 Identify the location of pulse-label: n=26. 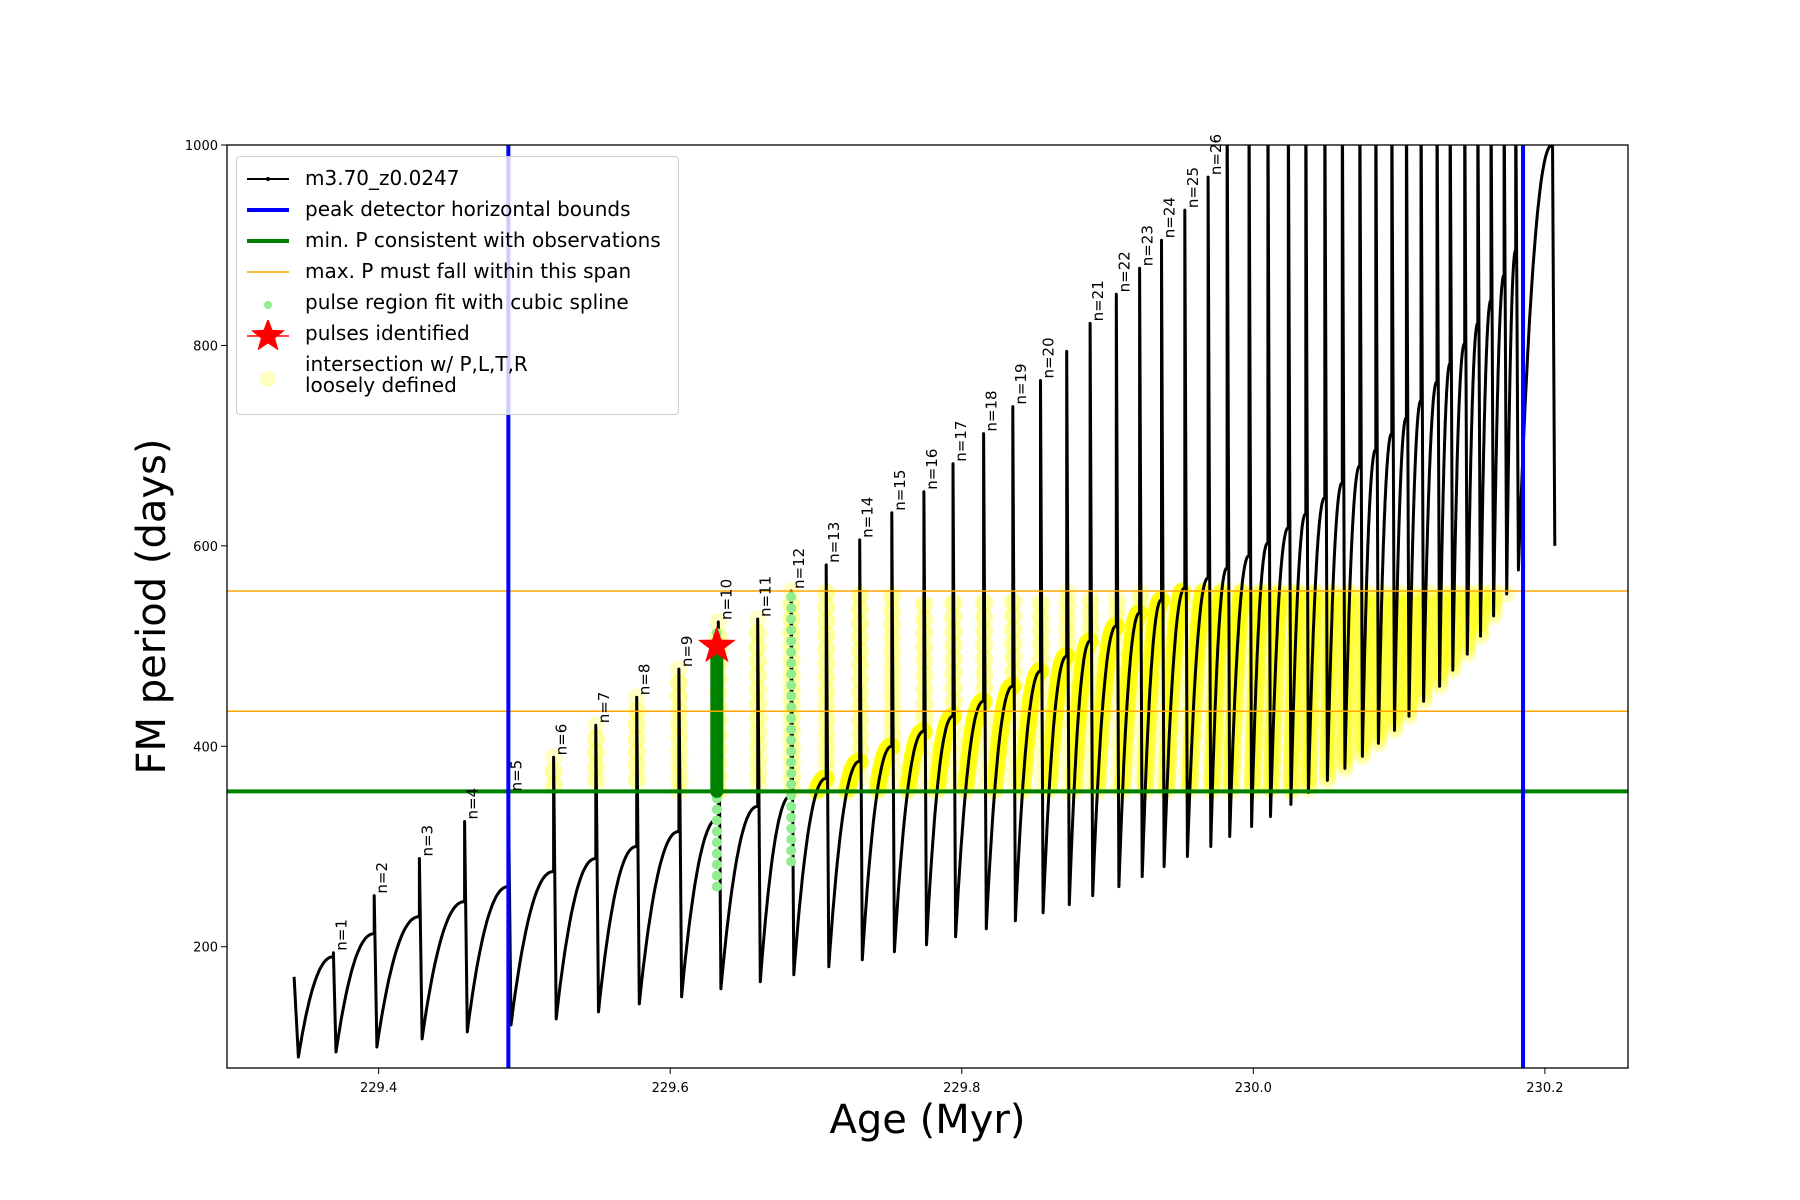
(1216, 154).